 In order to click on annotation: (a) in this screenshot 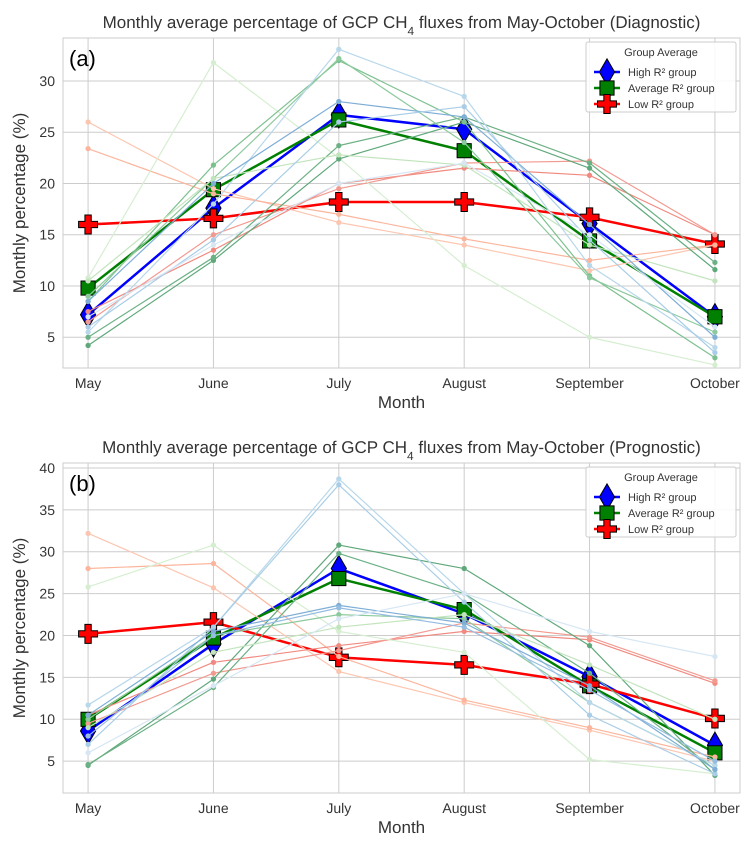, I will do `click(82, 58)`.